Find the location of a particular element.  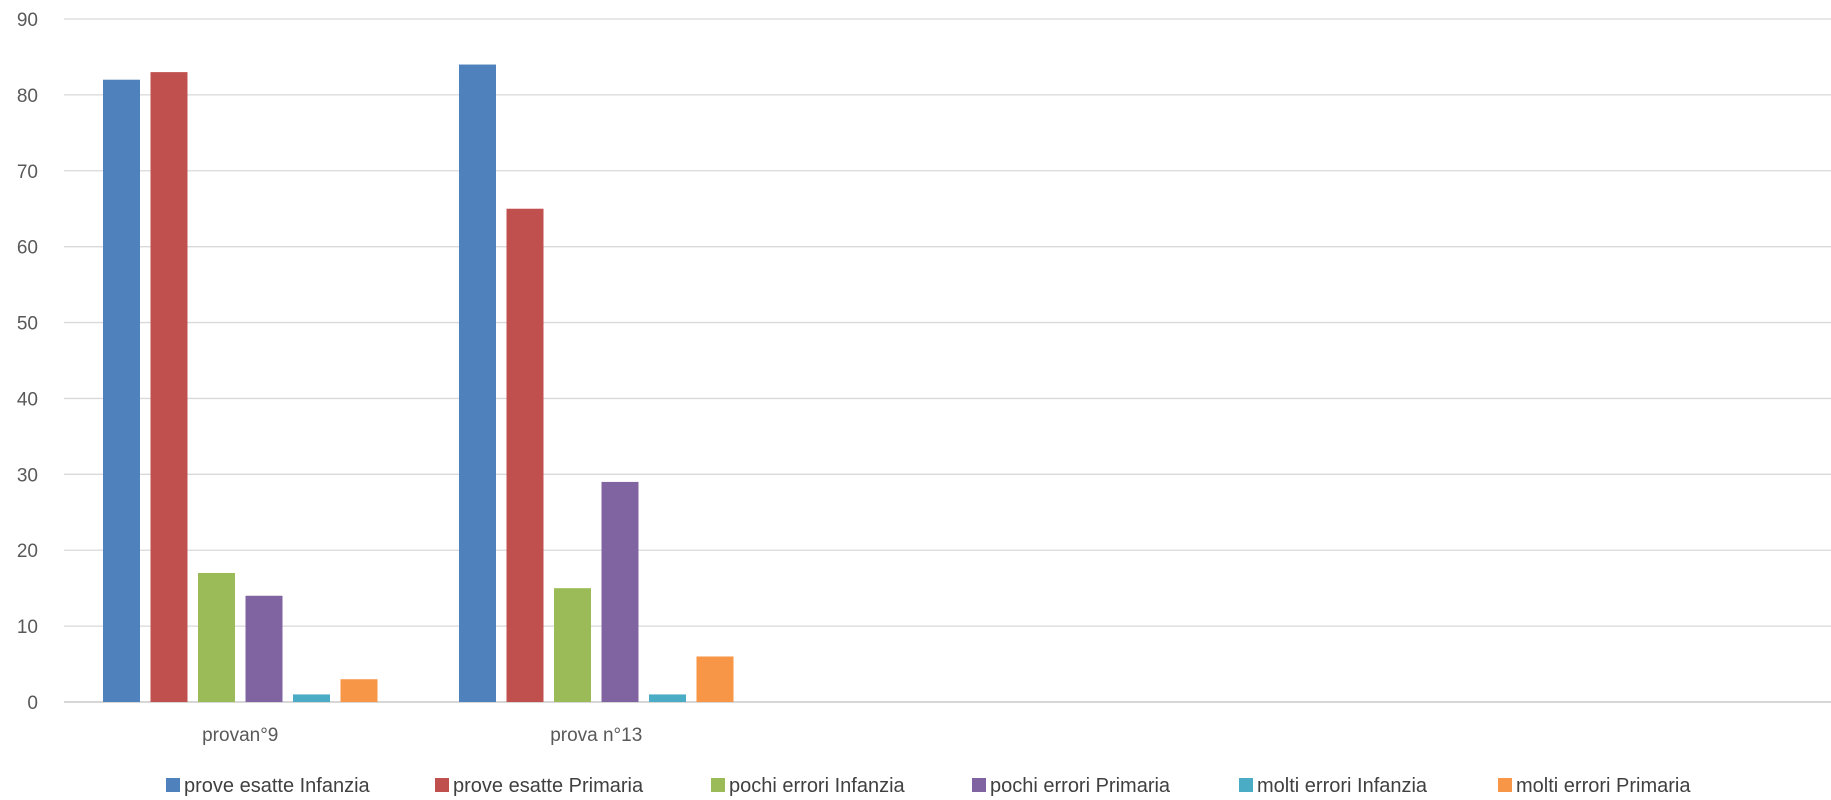

y-axis-ticks: 0 10 20 30 40 50 60 70 80 90 is located at coordinates (27, 362).